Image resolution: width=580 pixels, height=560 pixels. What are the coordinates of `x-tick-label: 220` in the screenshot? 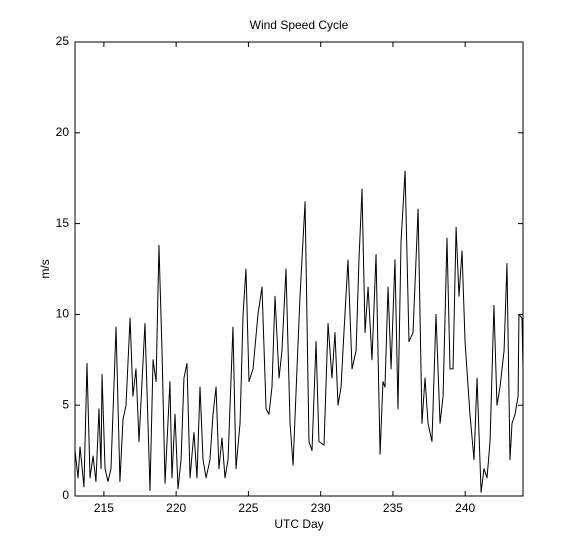 It's located at (176, 508).